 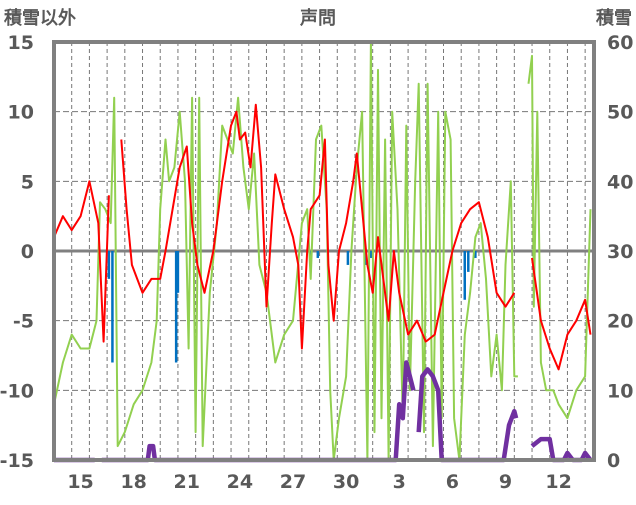 I want to click on y2-tick-label: 0, so click(x=613, y=461).